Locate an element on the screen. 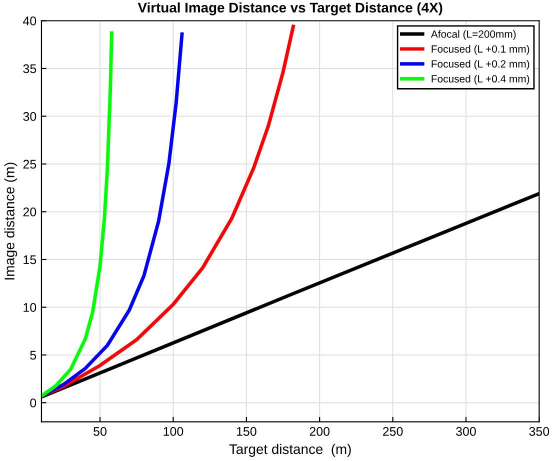  y-tick-label: 0 is located at coordinates (33, 403).